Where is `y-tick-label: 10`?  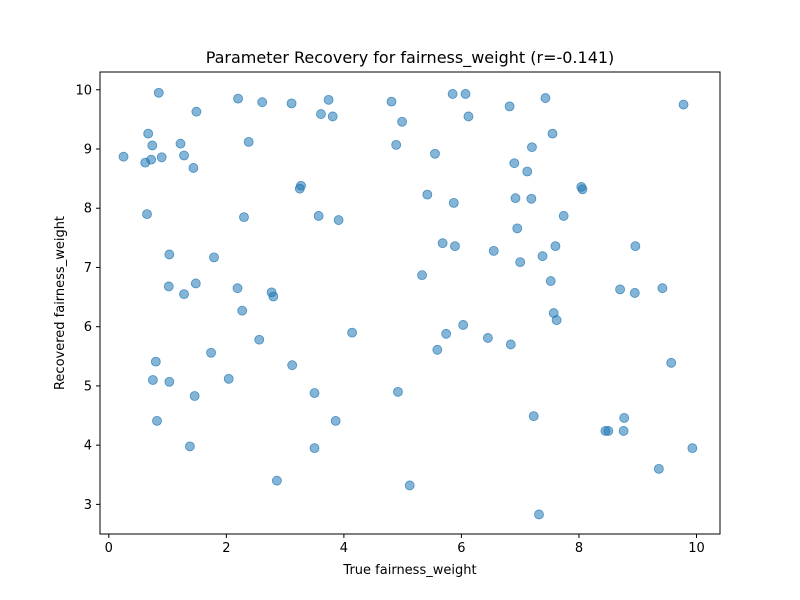
y-tick-label: 10 is located at coordinates (83, 90).